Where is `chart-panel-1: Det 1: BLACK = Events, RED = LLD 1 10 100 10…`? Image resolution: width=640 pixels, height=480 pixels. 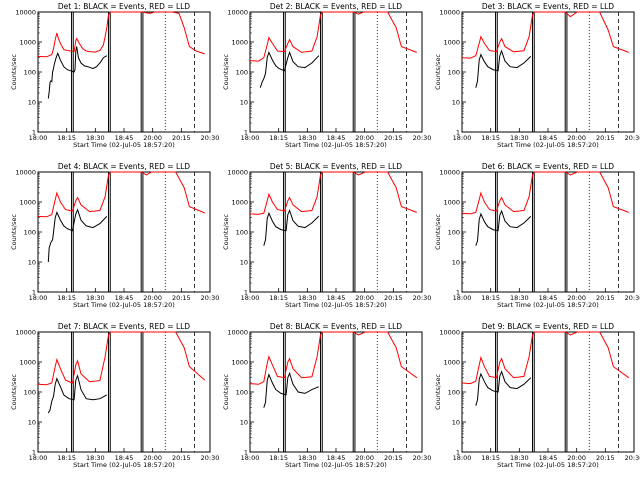 chart-panel-1: Det 1: BLACK = Events, RED = LLD 1 10 100 10… is located at coordinates (114, 75).